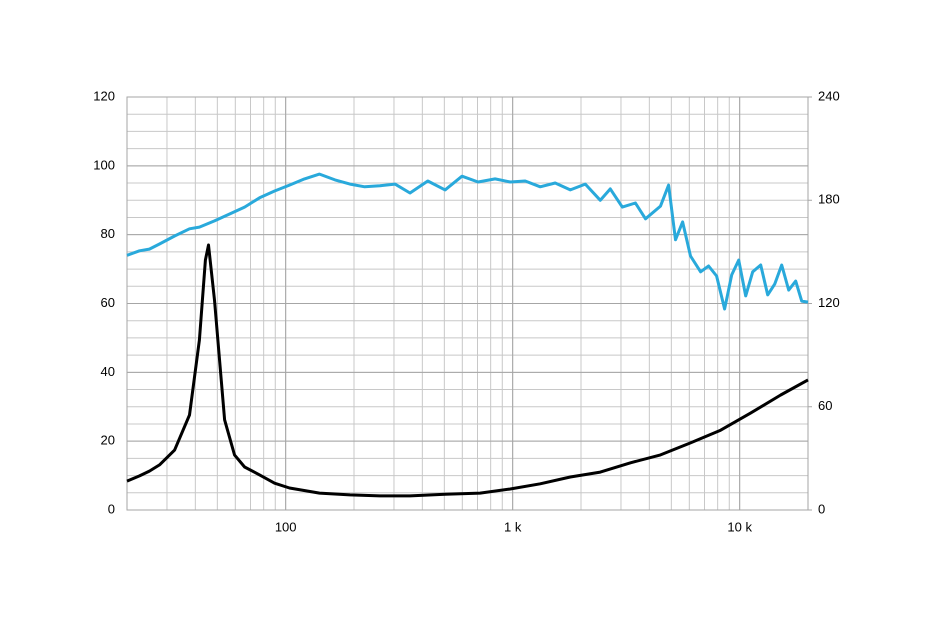 The image size is (936, 622). Describe the element at coordinates (829, 199) in the screenshot. I see `y2-tick-label: 180` at that location.